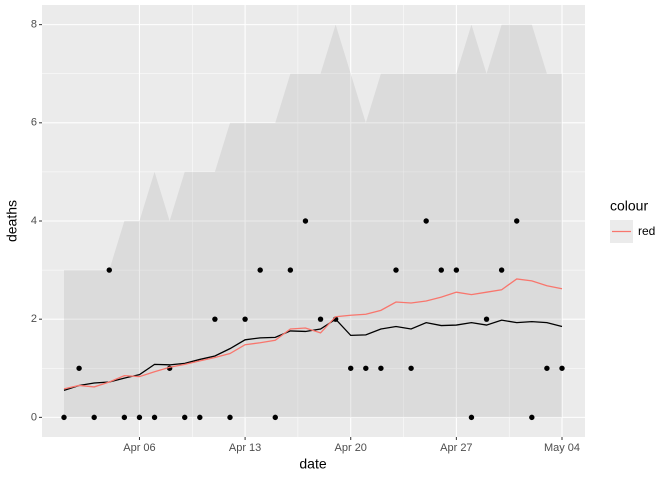  Describe the element at coordinates (646, 231) in the screenshot. I see `legend-label: red` at that location.